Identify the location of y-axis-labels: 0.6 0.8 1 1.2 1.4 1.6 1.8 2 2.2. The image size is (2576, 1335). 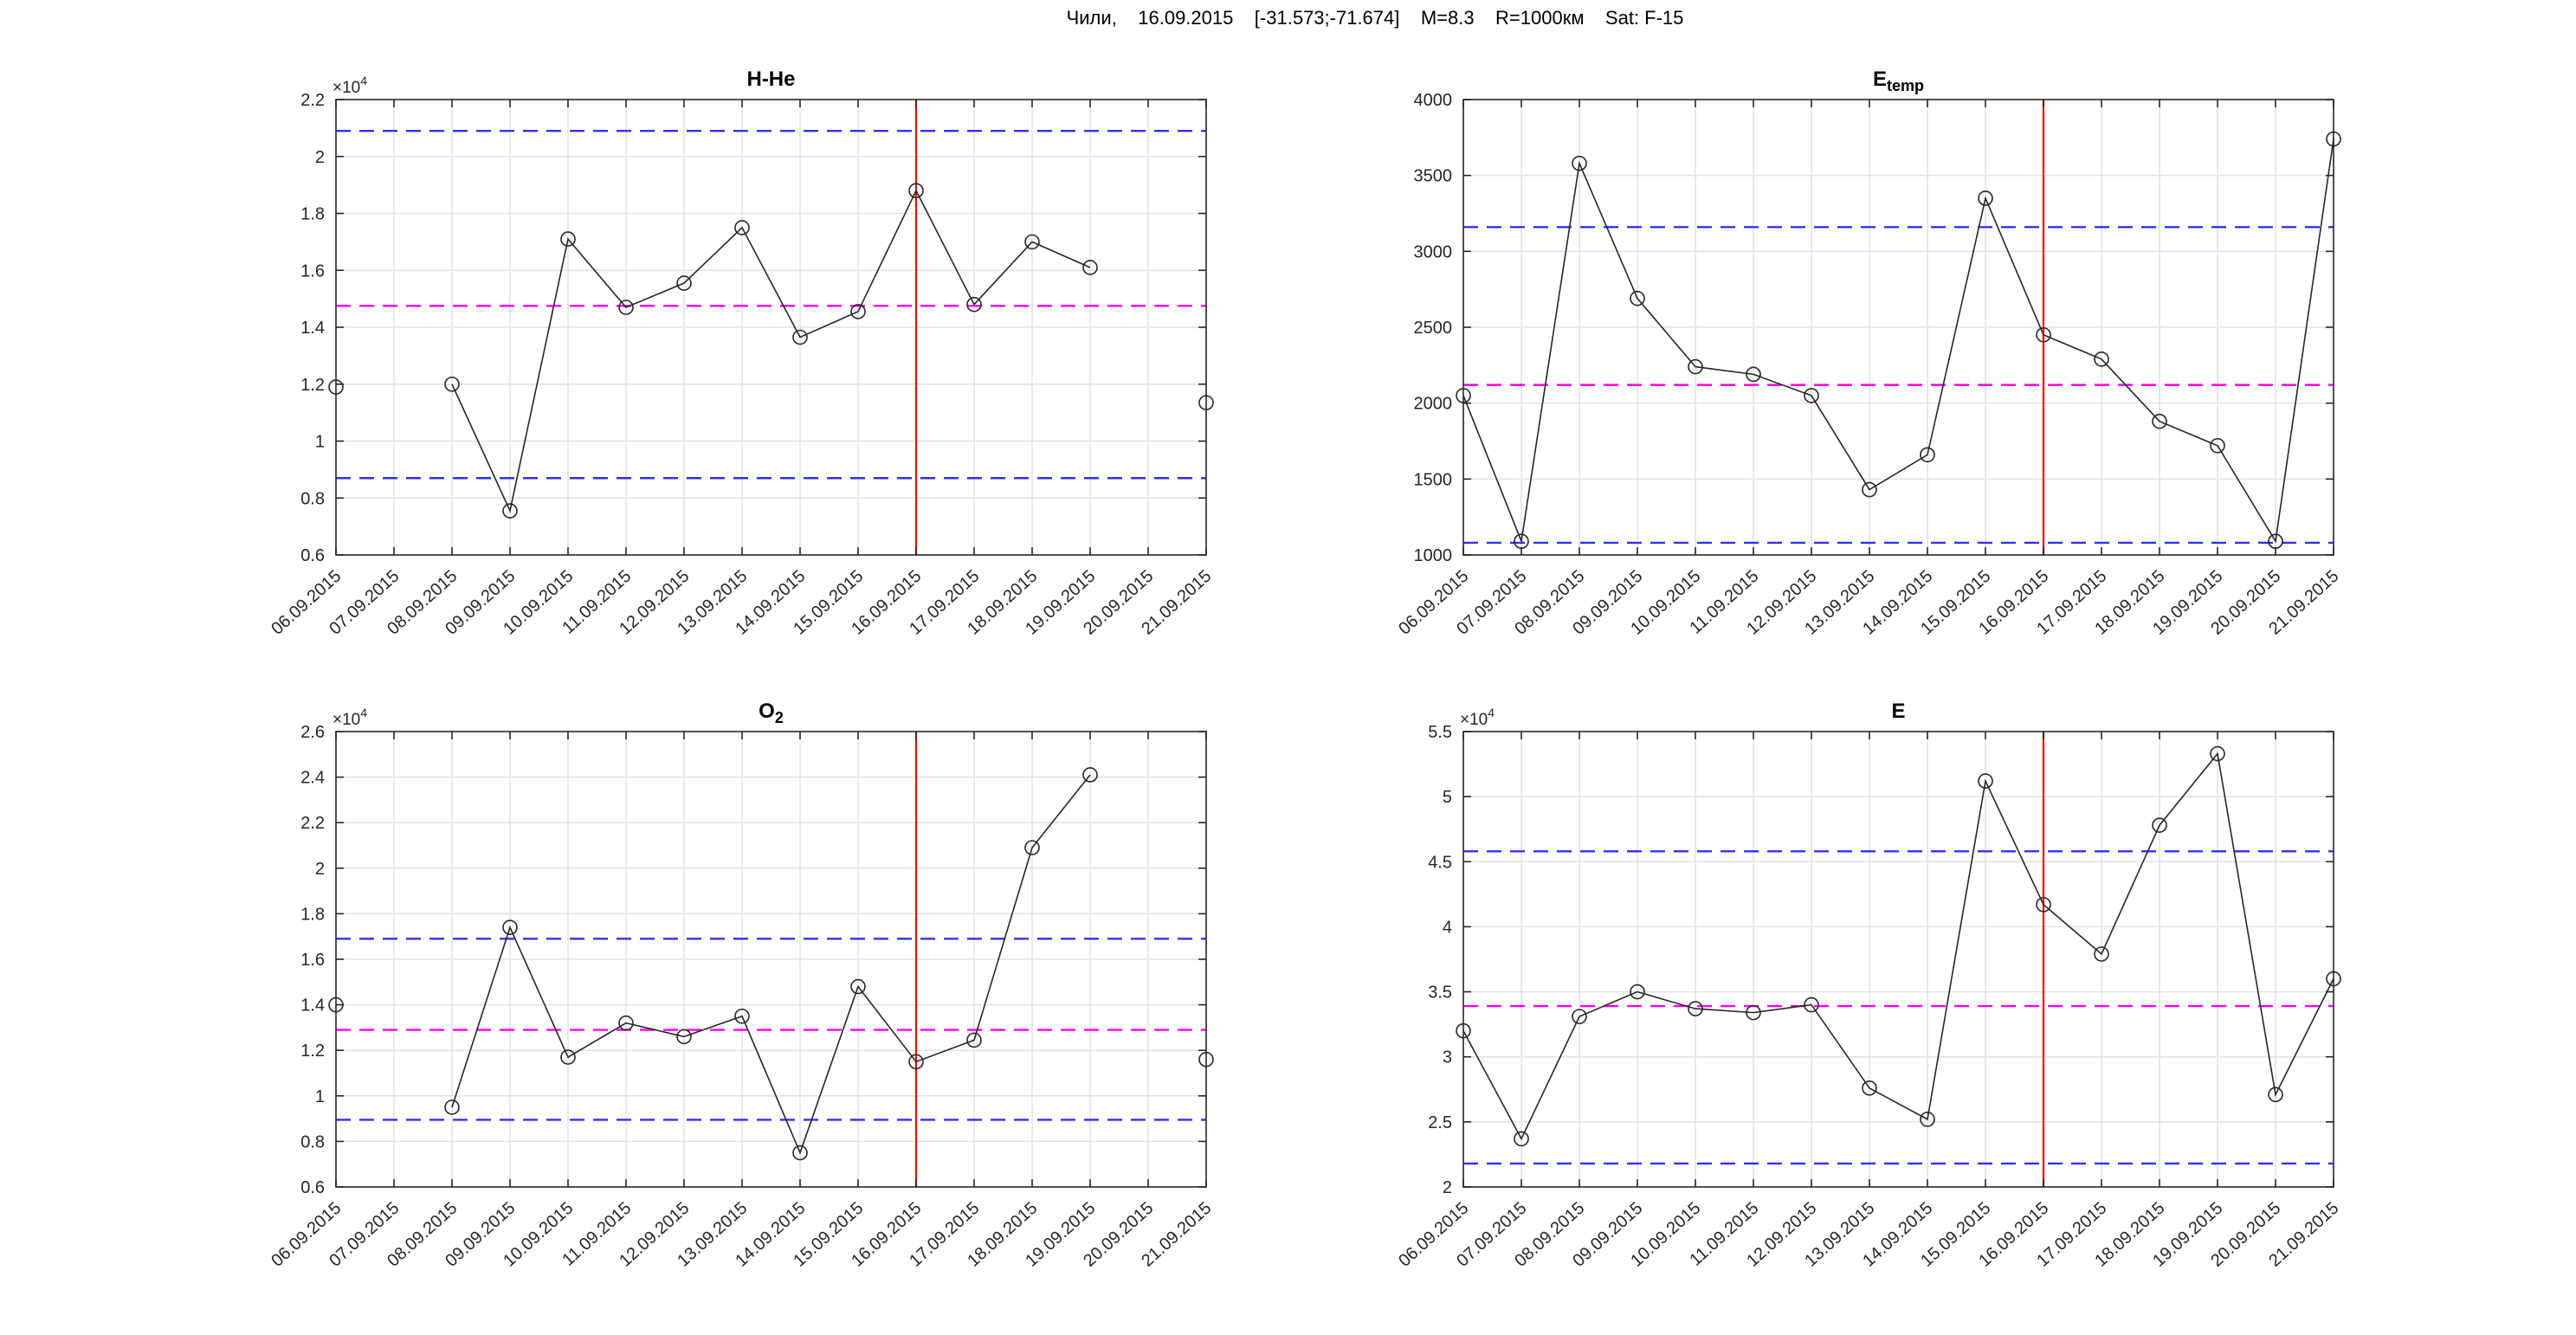
(312, 328).